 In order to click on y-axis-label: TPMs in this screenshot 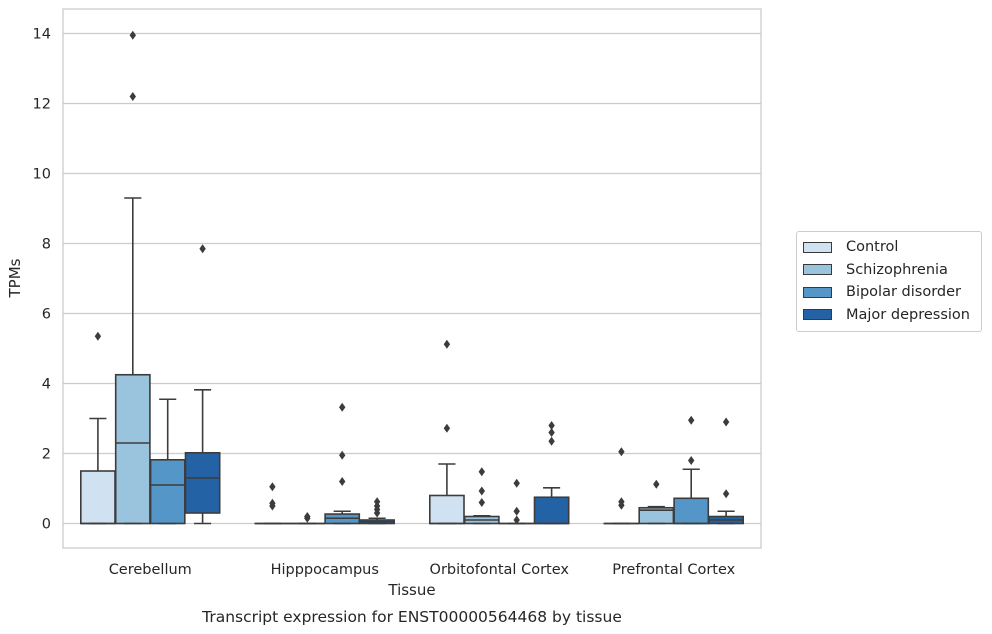, I will do `click(15, 278)`.